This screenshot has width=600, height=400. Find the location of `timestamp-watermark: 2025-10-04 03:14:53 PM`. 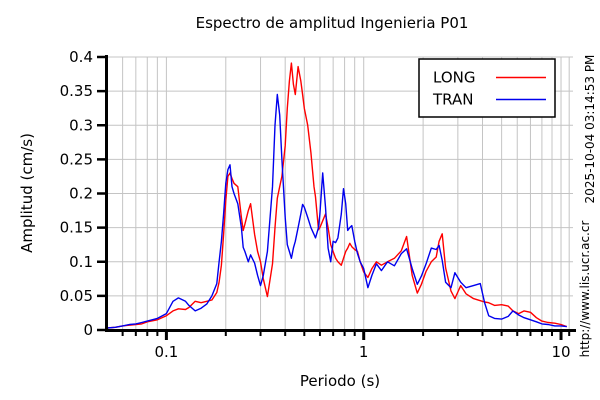

timestamp-watermark: 2025-10-04 03:14:53 PM is located at coordinates (590, 129).